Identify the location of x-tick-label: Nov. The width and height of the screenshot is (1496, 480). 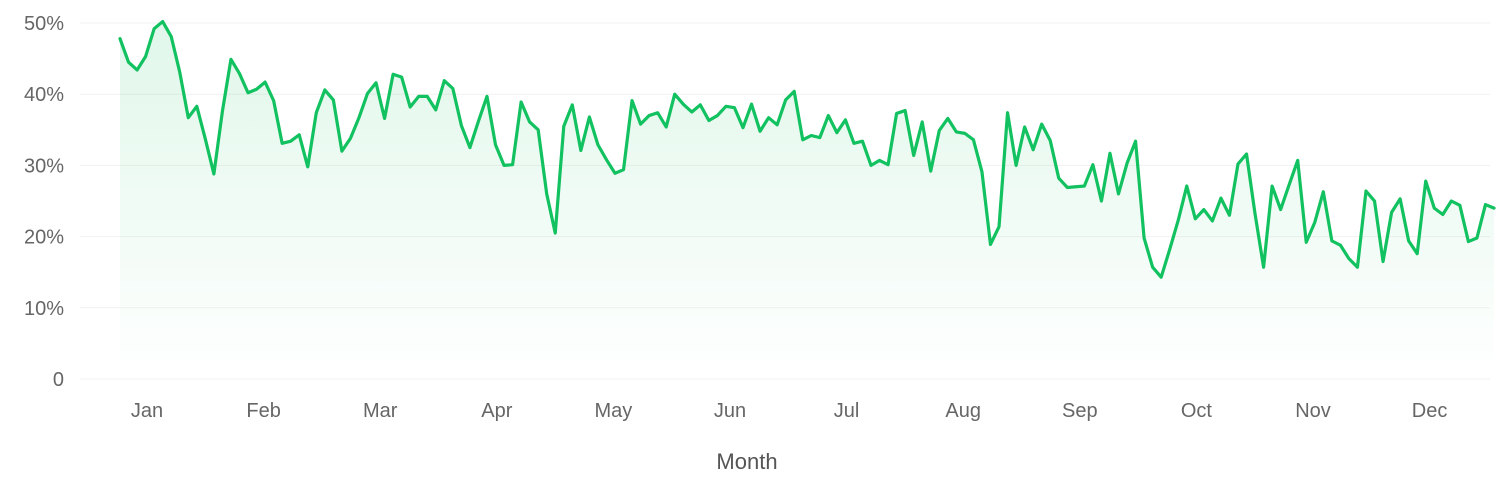
(1313, 411).